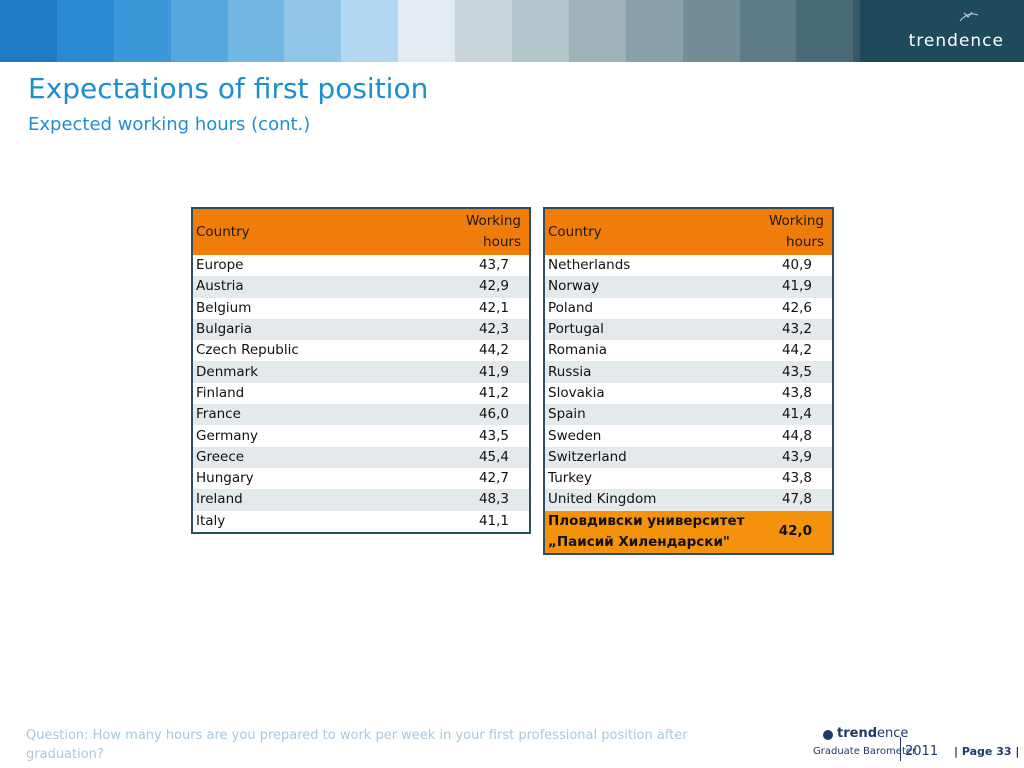  Describe the element at coordinates (297, 436) in the screenshot. I see `country-cell: Germany` at that location.